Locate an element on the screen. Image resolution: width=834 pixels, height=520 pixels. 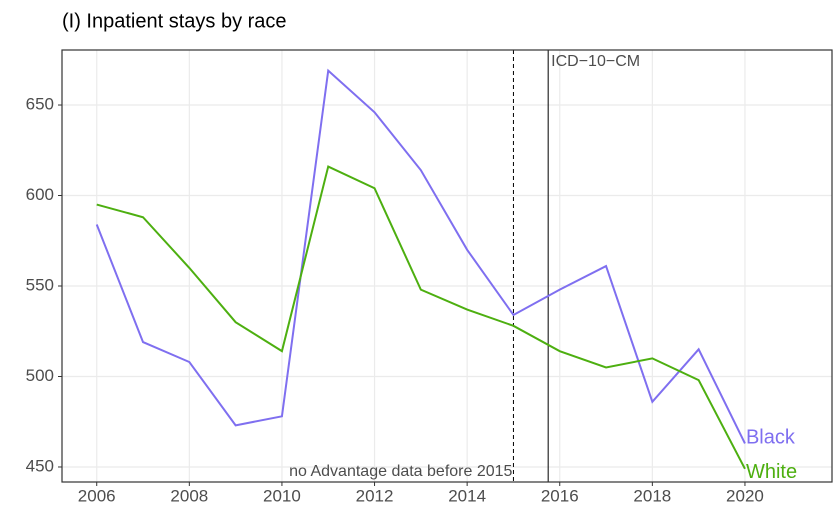
y-tick-label: 650 is located at coordinates (40, 104).